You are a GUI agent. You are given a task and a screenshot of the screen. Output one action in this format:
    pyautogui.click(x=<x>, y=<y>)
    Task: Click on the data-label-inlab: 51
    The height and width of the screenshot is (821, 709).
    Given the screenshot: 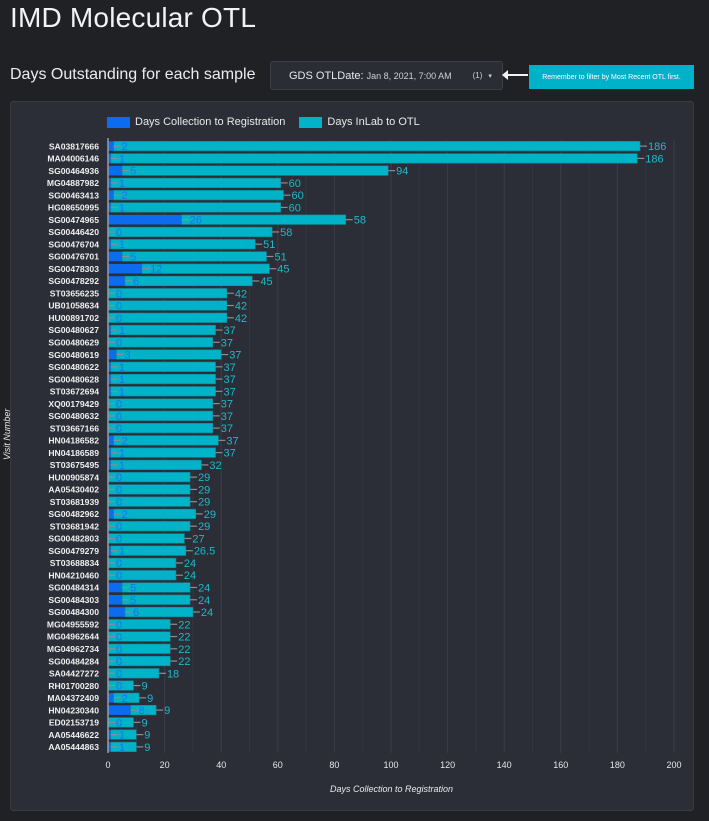 What is the action you would take?
    pyautogui.click(x=280, y=257)
    